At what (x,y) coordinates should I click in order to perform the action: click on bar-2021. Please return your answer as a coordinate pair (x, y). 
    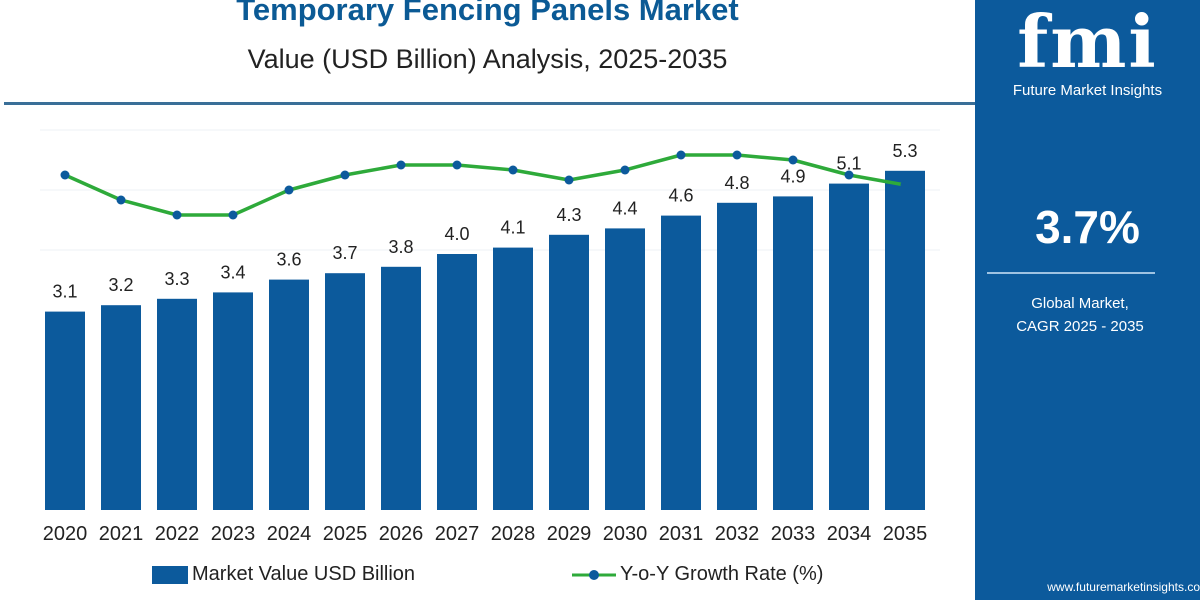
    Looking at the image, I should click on (121, 407).